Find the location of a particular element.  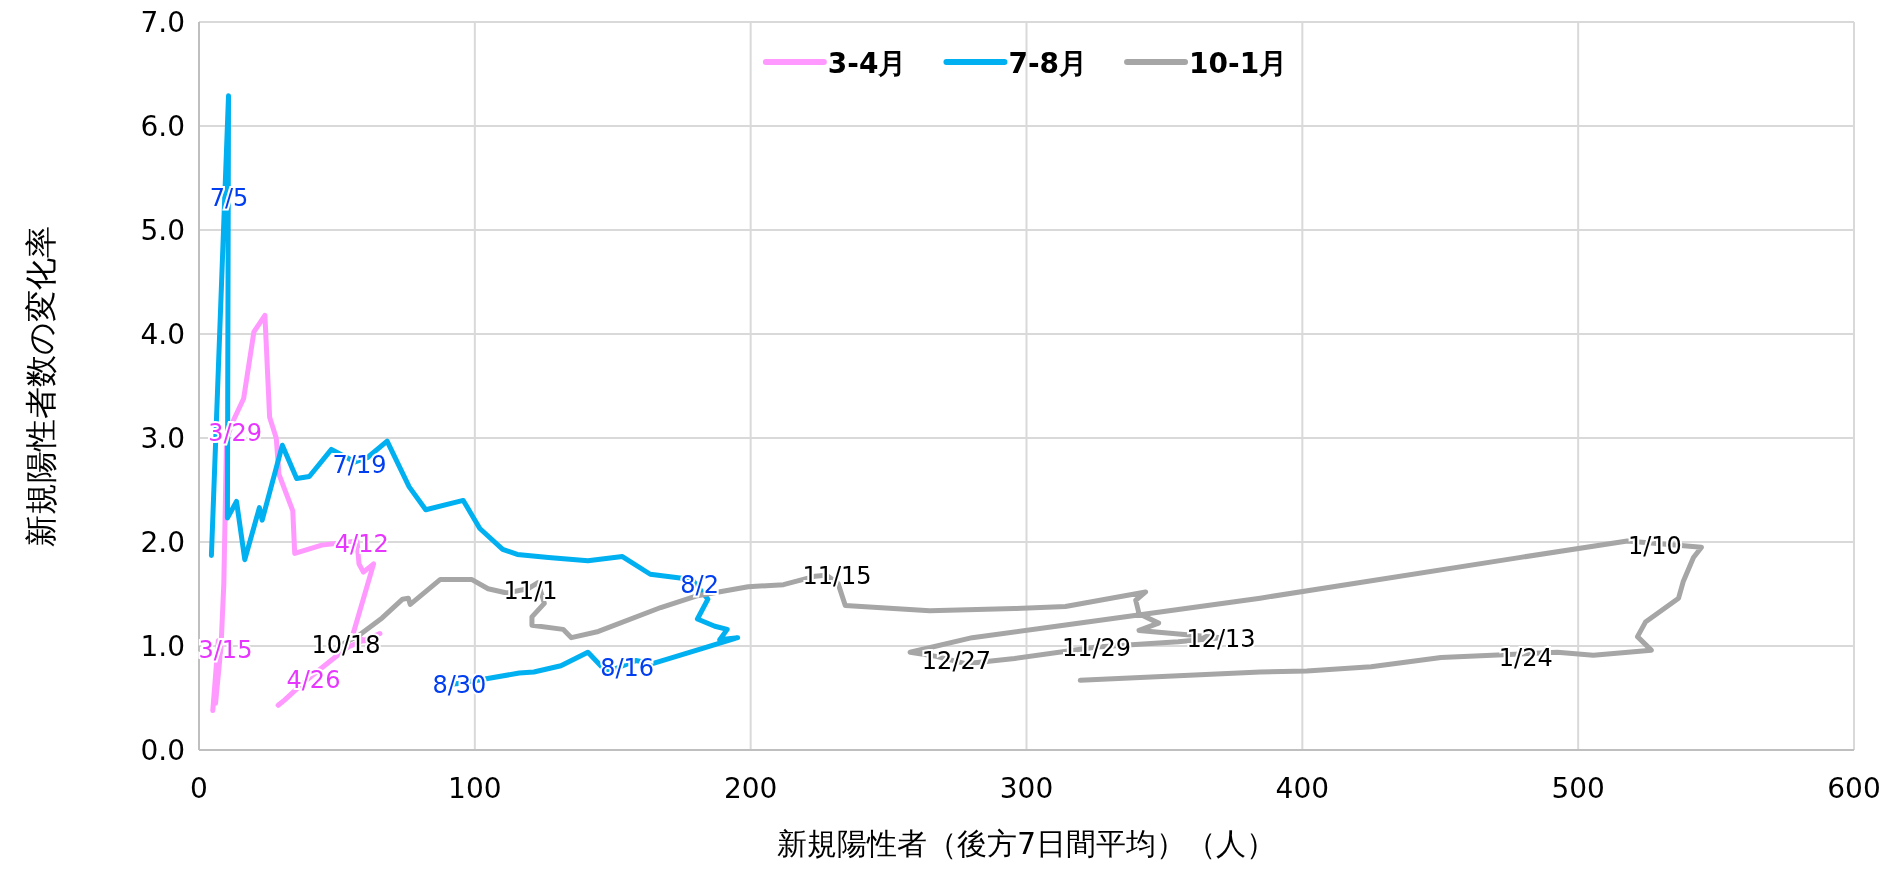

y-axis-title: 新規陽性者数の変化率 is located at coordinates (41, 386).